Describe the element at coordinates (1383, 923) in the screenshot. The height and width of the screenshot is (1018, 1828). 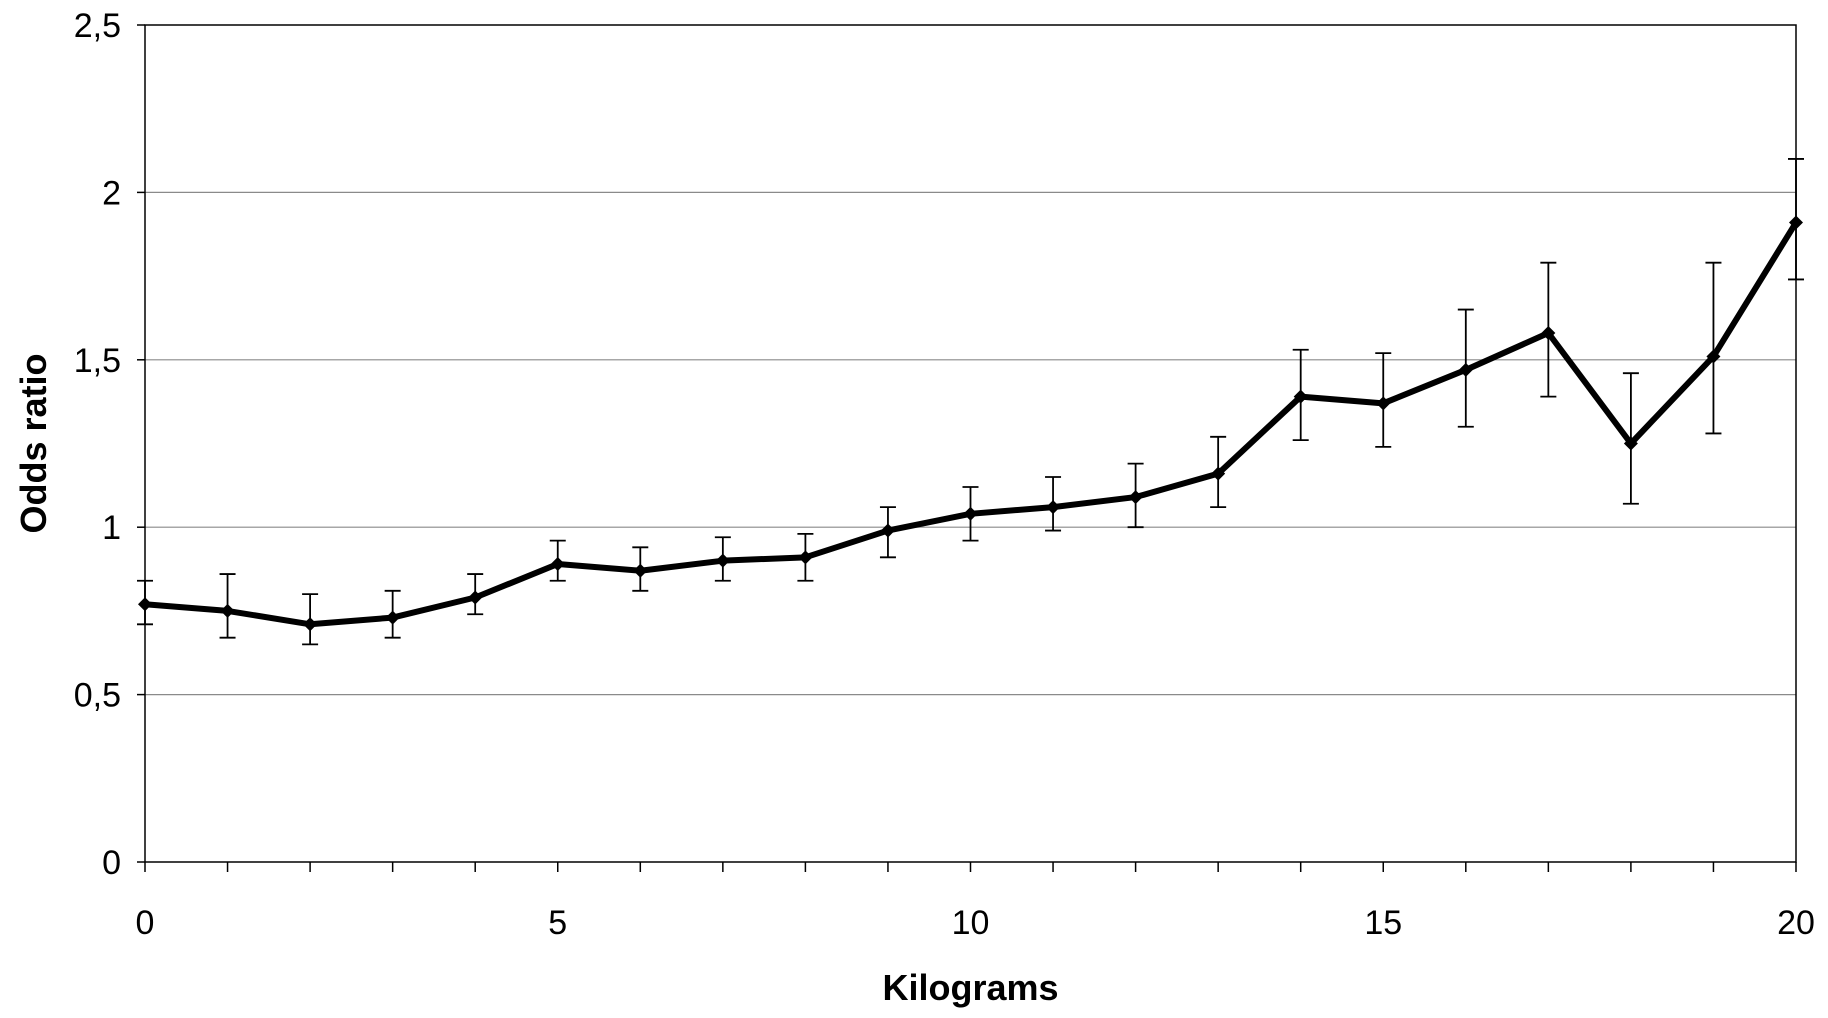
I see `x-tick-label-3: 15` at that location.